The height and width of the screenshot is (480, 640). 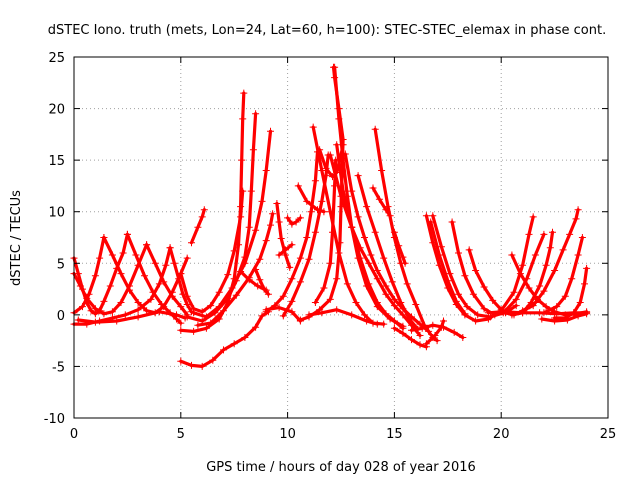 I want to click on x-tick-label: 15, so click(x=394, y=434).